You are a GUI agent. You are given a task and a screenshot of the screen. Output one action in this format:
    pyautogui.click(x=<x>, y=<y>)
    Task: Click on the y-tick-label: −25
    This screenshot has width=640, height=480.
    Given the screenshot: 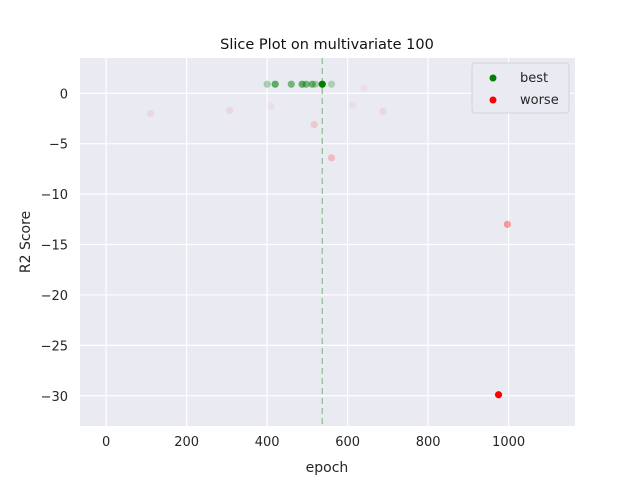 What is the action you would take?
    pyautogui.click(x=54, y=346)
    